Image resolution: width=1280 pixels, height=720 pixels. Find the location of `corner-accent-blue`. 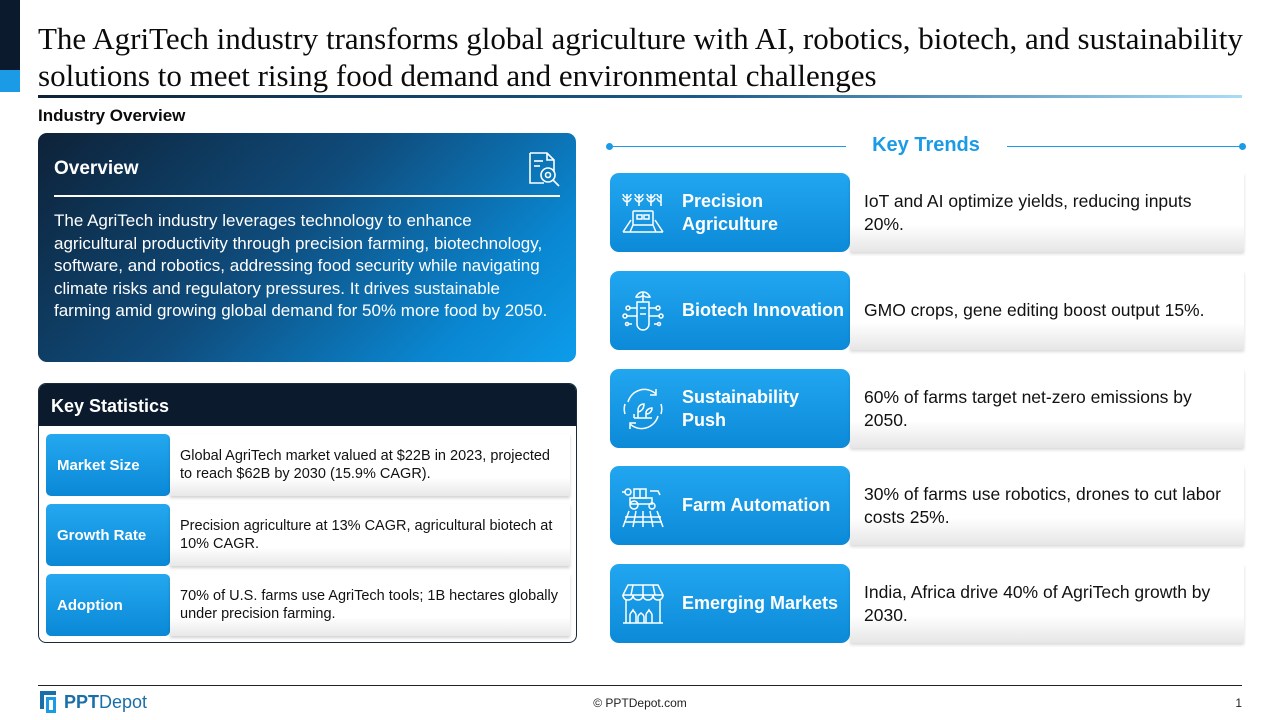

corner-accent-blue is located at coordinates (10, 81).